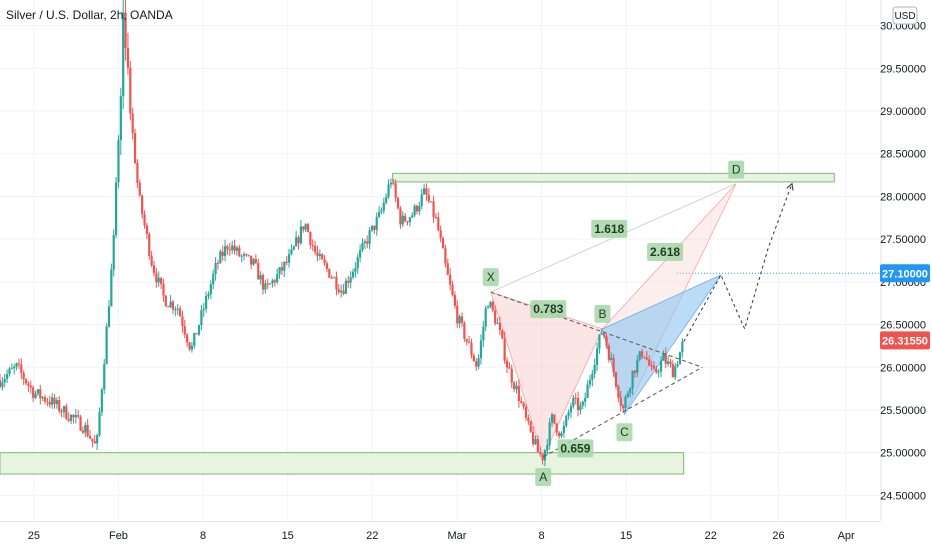 The height and width of the screenshot is (550, 932). What do you see at coordinates (575, 448) in the screenshot?
I see `ratio-label: 0.659` at bounding box center [575, 448].